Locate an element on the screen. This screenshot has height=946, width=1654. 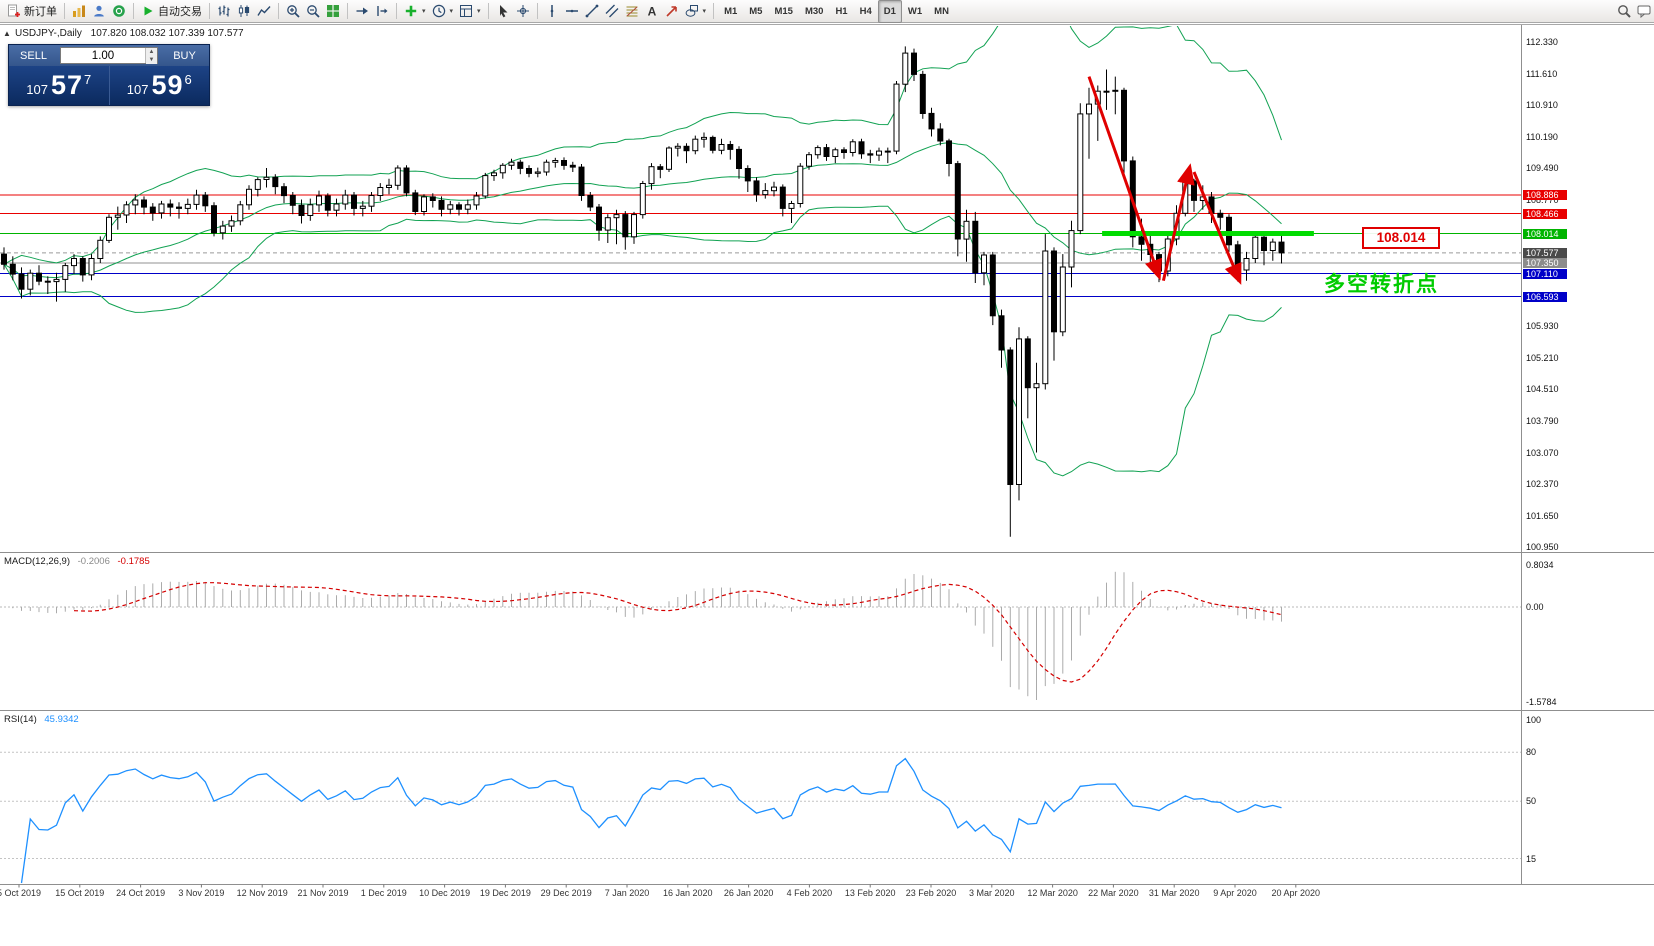
indicators-button: ▾ is located at coordinates (415, 11).